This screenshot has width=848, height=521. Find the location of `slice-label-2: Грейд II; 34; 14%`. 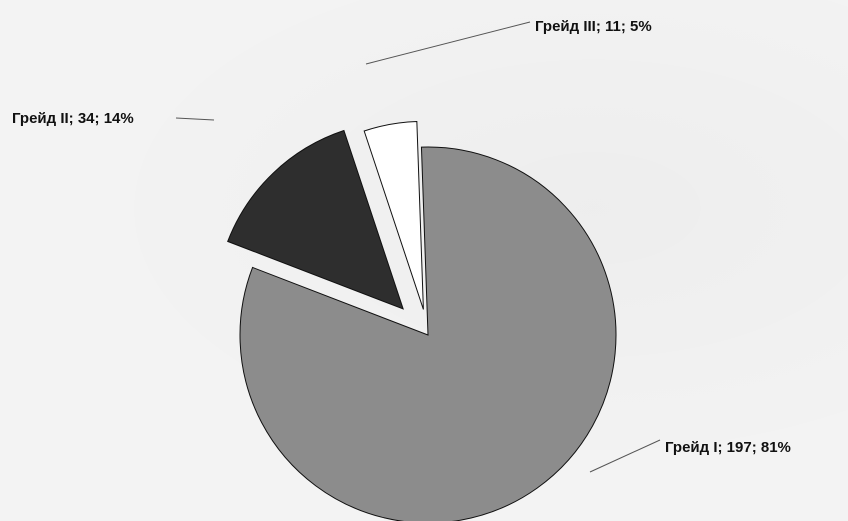

slice-label-2: Грейд II; 34; 14% is located at coordinates (73, 118).